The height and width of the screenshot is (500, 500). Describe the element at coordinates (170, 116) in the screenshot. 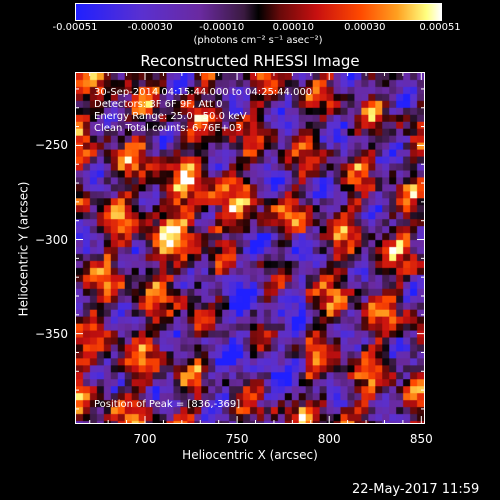

I see `annotation-energy: Energy Range: 25.0 - 50.0 keV` at that location.